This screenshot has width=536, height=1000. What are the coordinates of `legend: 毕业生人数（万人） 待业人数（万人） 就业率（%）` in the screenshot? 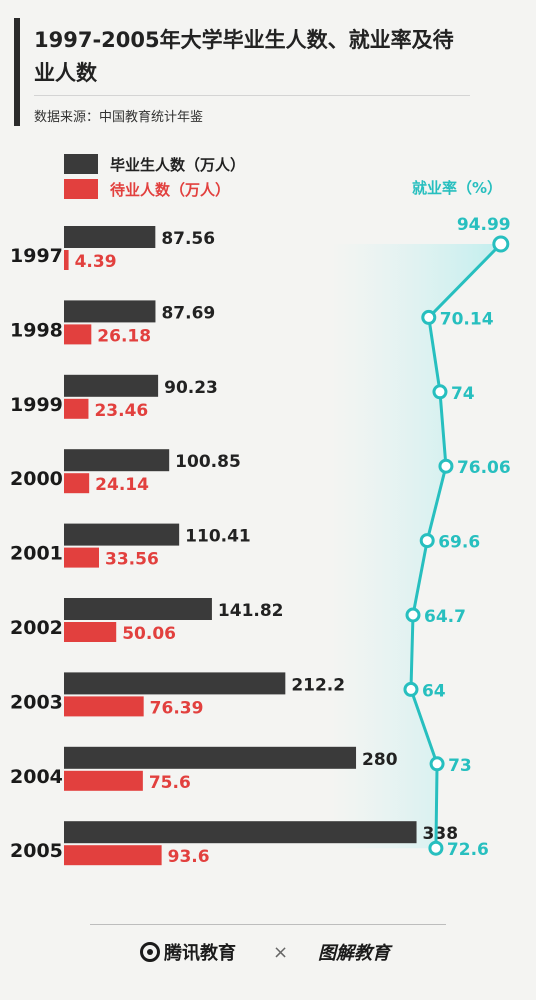 It's located at (283, 176).